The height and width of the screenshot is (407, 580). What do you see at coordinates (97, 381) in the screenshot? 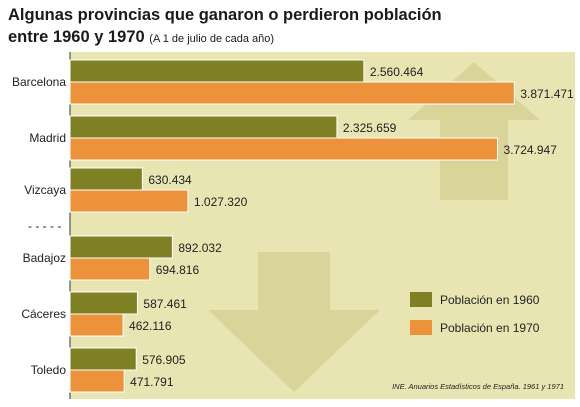
I see `bar-toledo-1970` at bounding box center [97, 381].